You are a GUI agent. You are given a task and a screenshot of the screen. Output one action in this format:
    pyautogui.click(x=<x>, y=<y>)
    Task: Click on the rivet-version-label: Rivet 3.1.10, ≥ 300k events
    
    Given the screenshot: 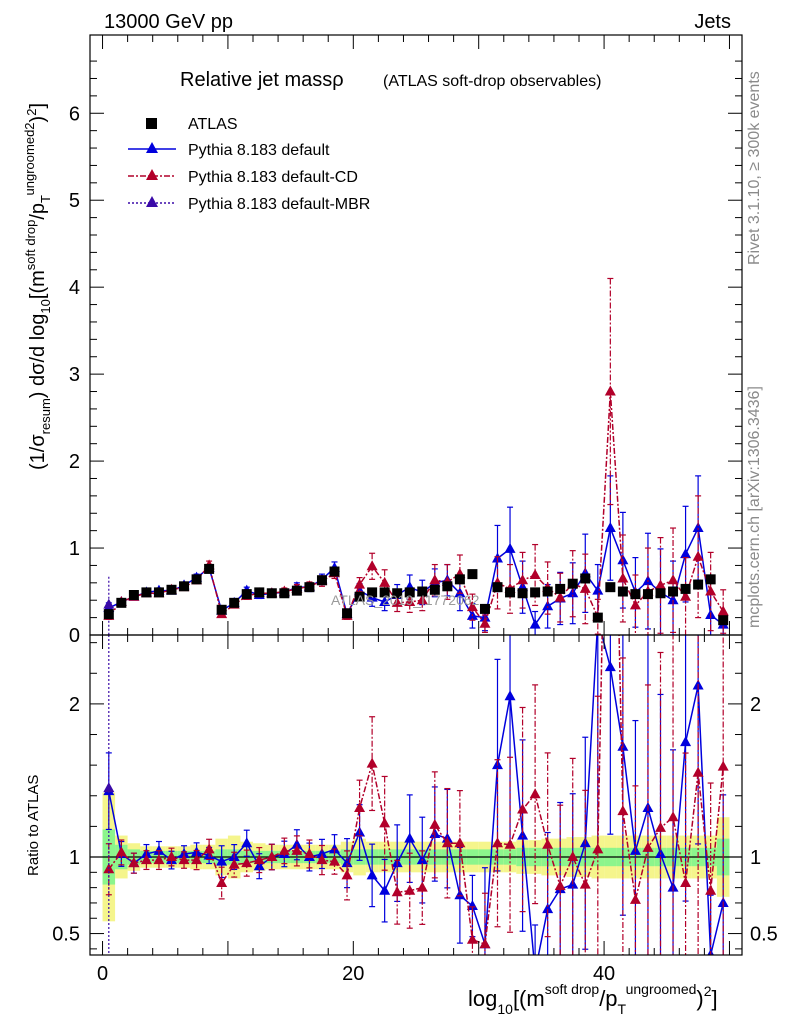 What is the action you would take?
    pyautogui.click(x=754, y=168)
    